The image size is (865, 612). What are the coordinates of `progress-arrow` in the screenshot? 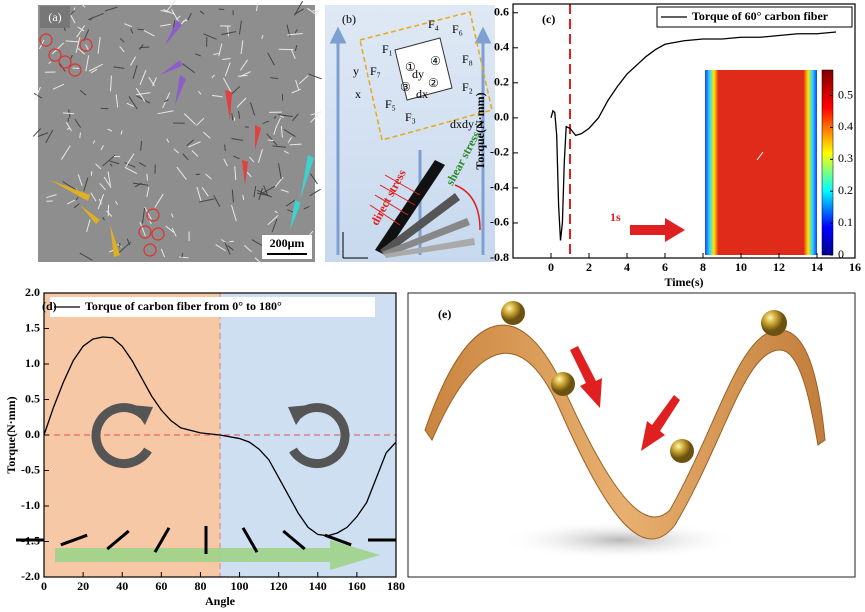 It's located at (217, 555).